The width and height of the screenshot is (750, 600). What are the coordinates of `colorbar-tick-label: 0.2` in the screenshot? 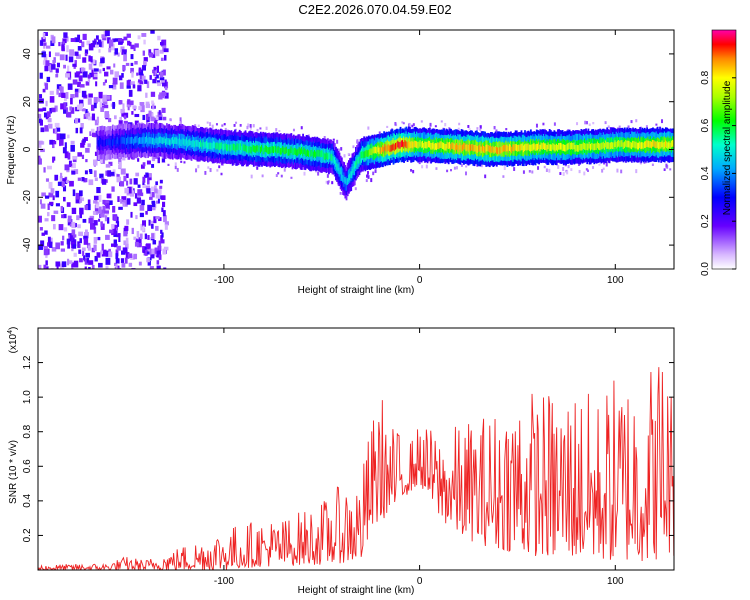 It's located at (705, 221).